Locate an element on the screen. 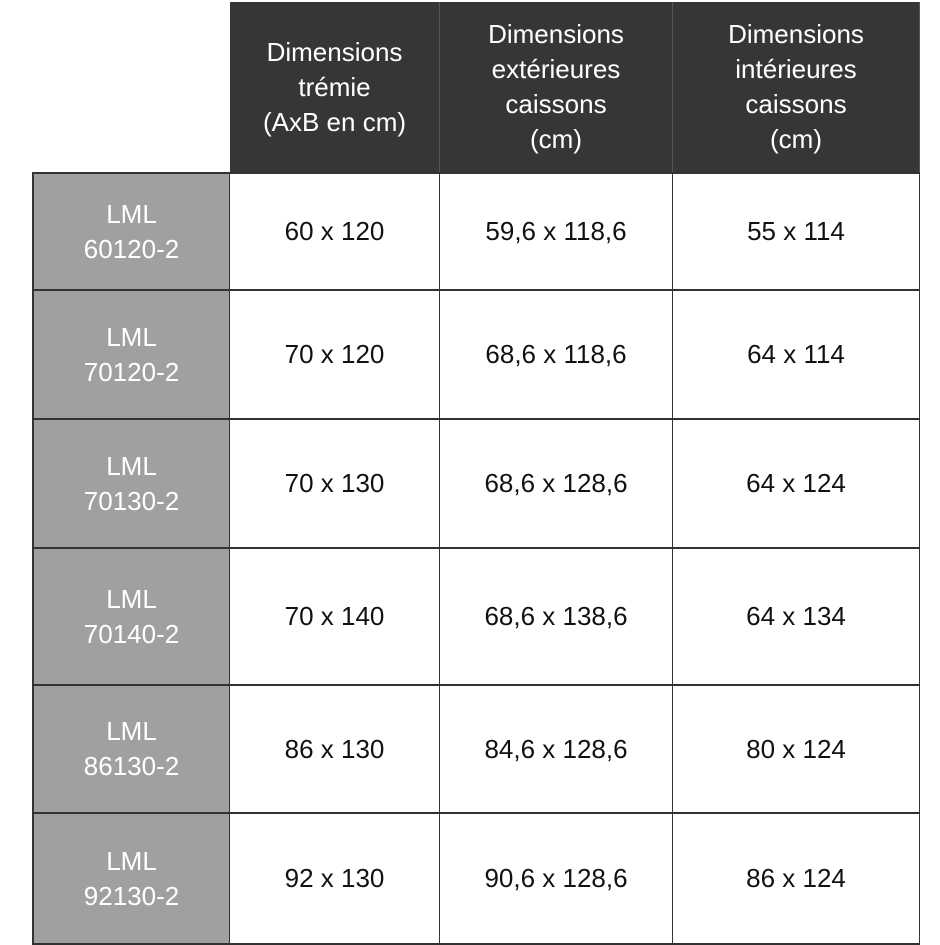 This screenshot has width=940, height=945. cell-text: LML 92130-2 is located at coordinates (131, 878).